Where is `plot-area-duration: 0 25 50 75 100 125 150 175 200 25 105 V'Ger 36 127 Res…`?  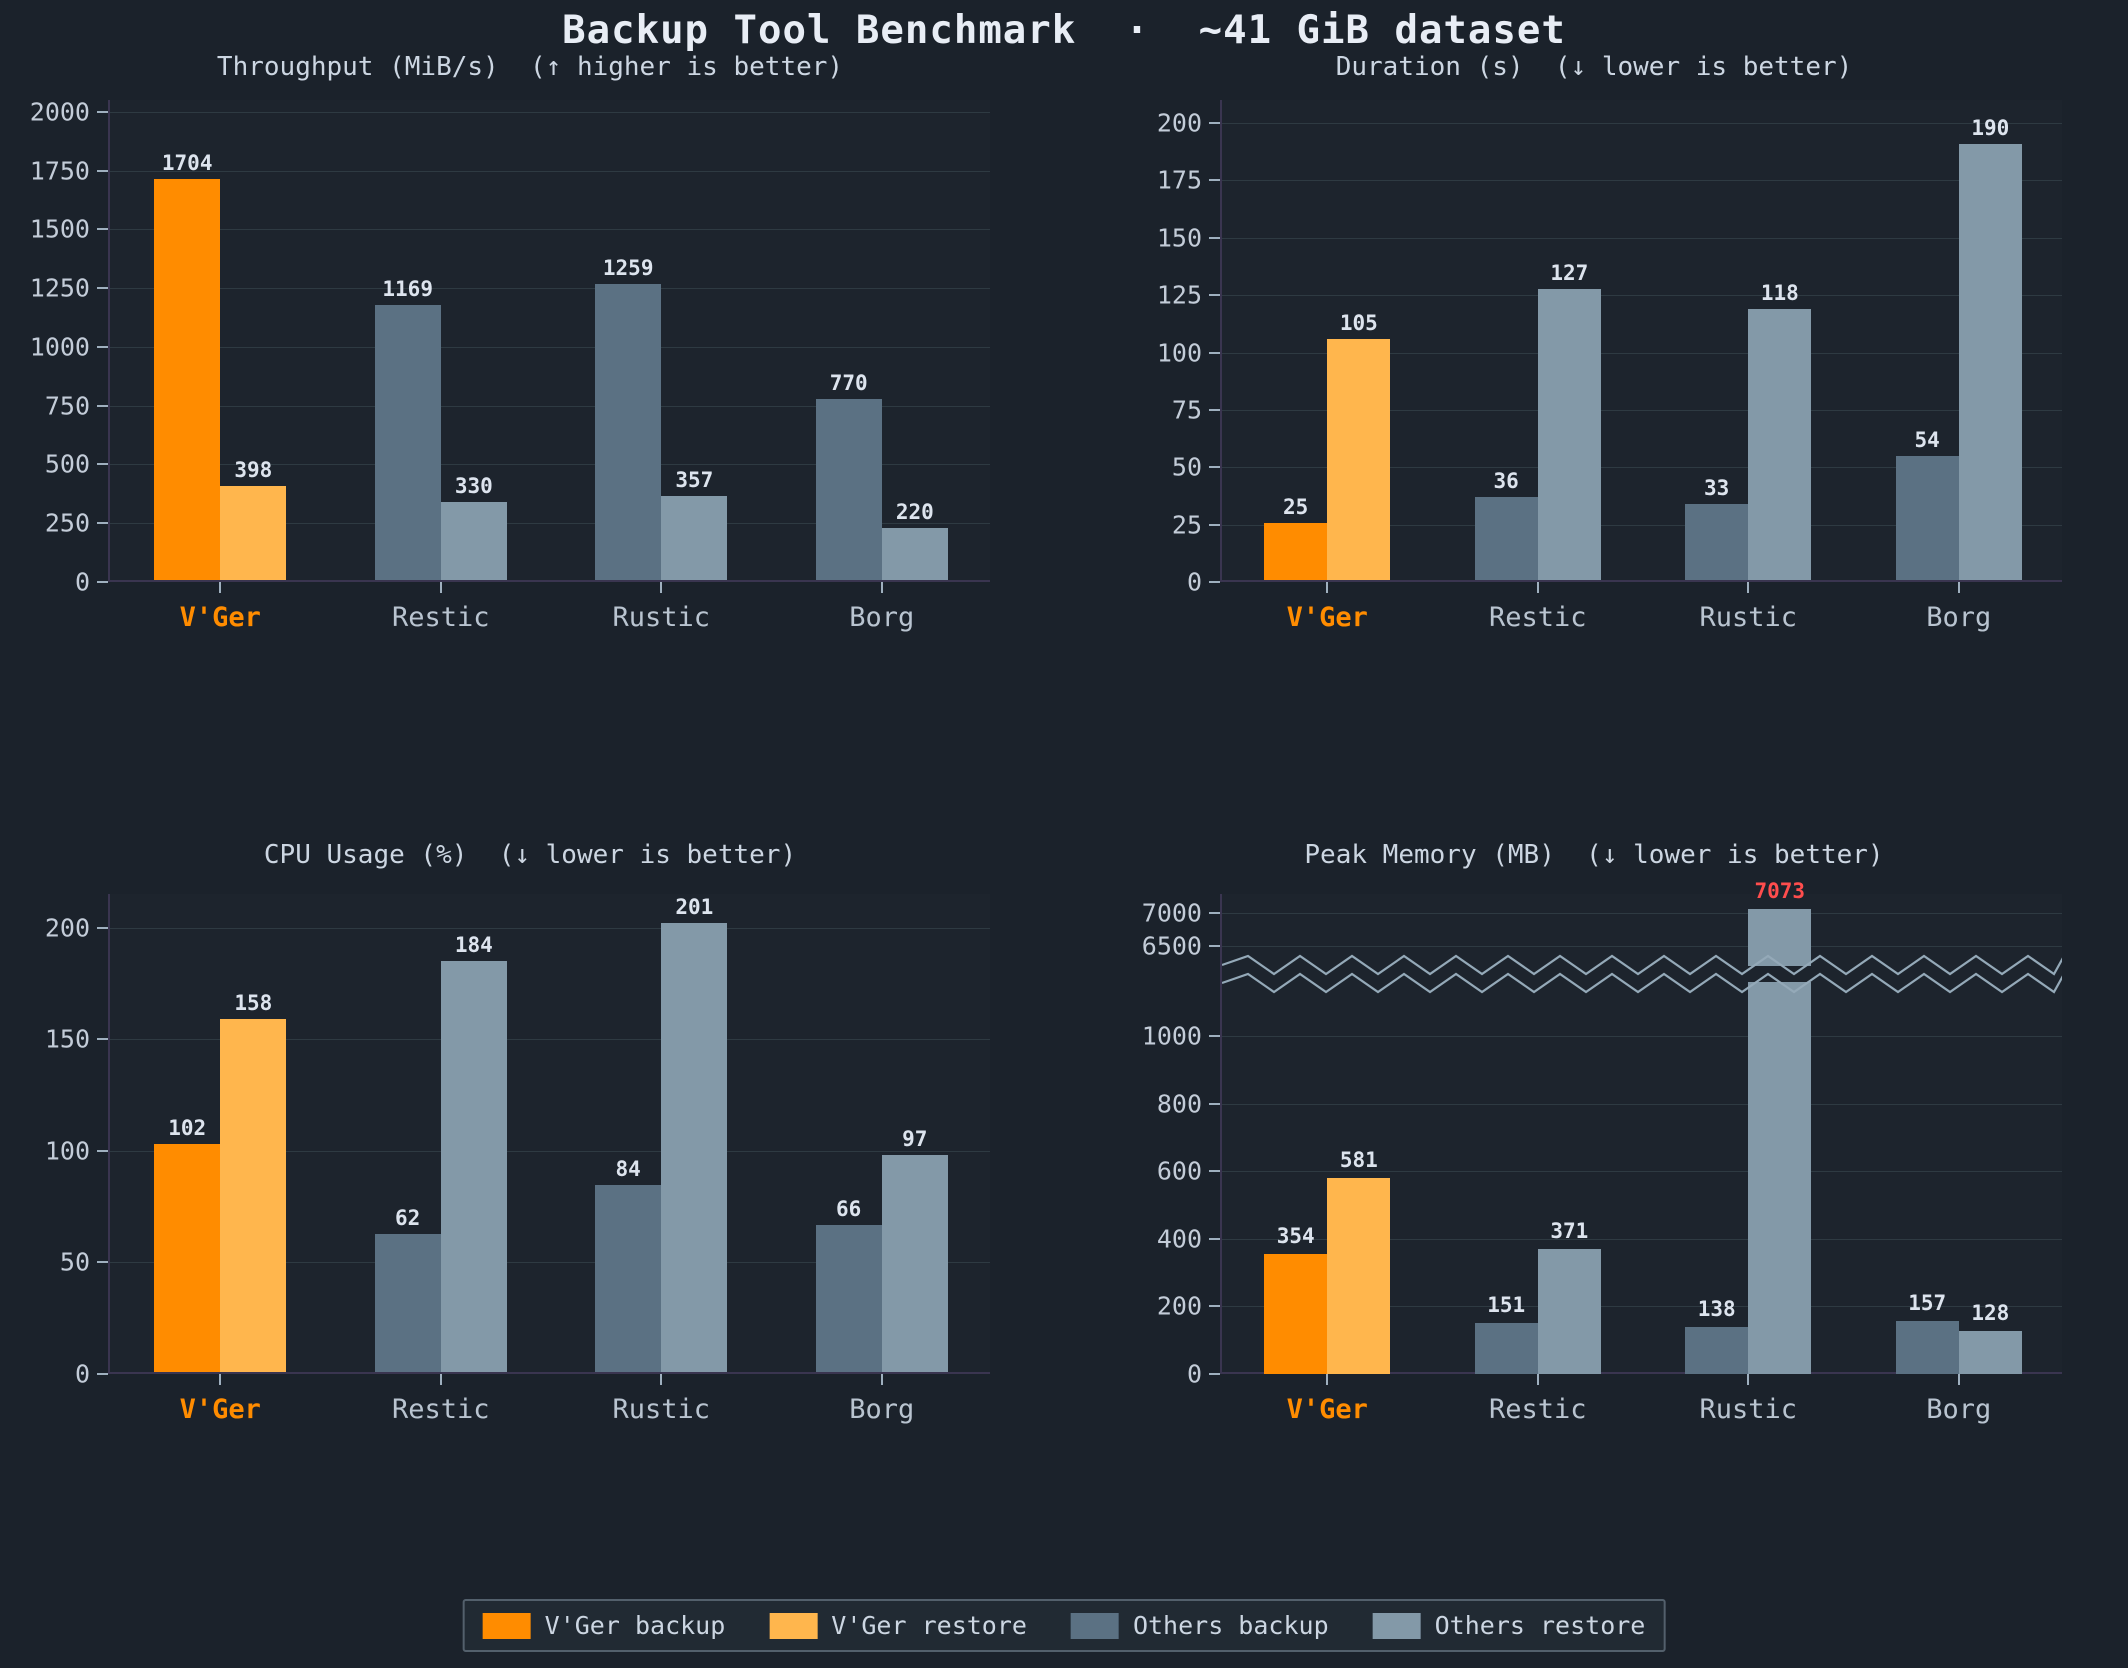
plot-area-duration: 0 25 50 75 100 125 150 175 200 25 105 V'Ger 36 127 Res… is located at coordinates (1609, 366).